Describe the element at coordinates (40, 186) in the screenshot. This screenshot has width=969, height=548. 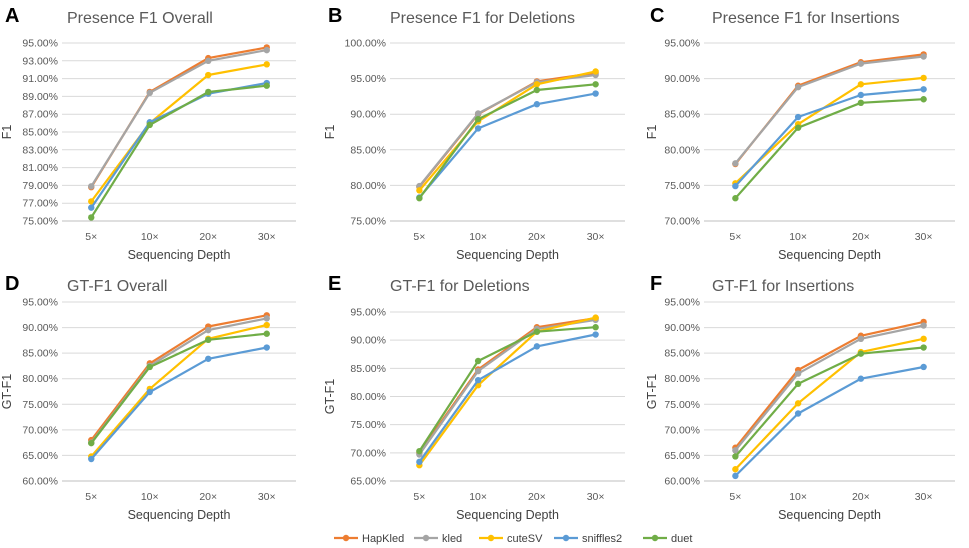
I see `y-tick-label: 79.00%` at that location.